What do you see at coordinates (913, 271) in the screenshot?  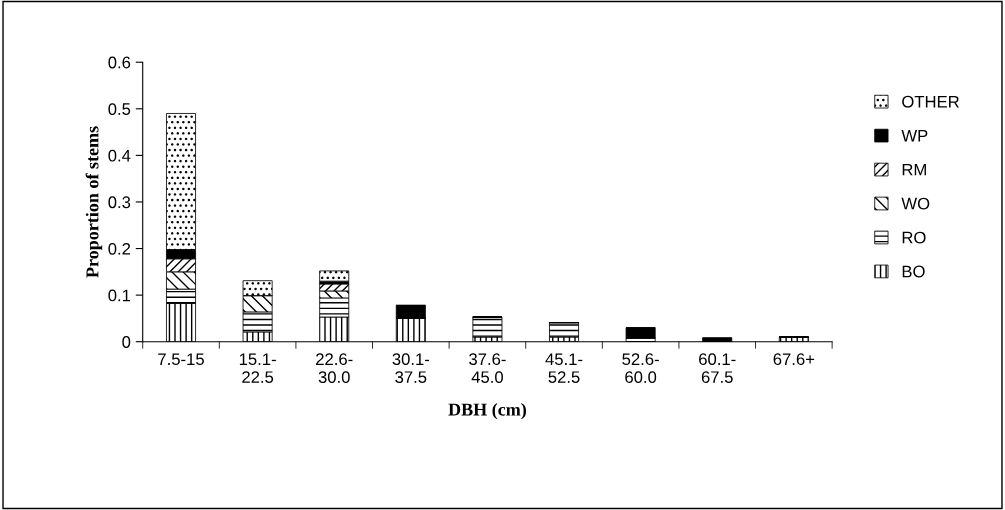 I see `legend-label: BO` at bounding box center [913, 271].